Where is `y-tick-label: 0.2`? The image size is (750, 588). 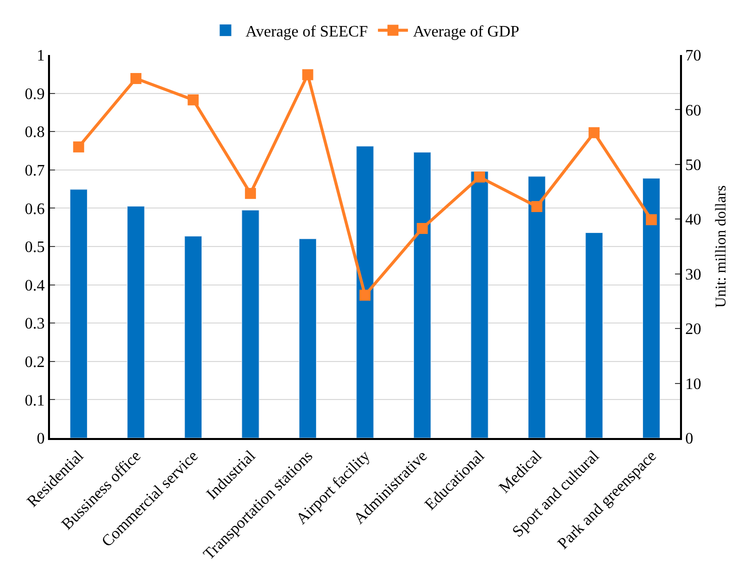 y-tick-label: 0.2 is located at coordinates (34, 362).